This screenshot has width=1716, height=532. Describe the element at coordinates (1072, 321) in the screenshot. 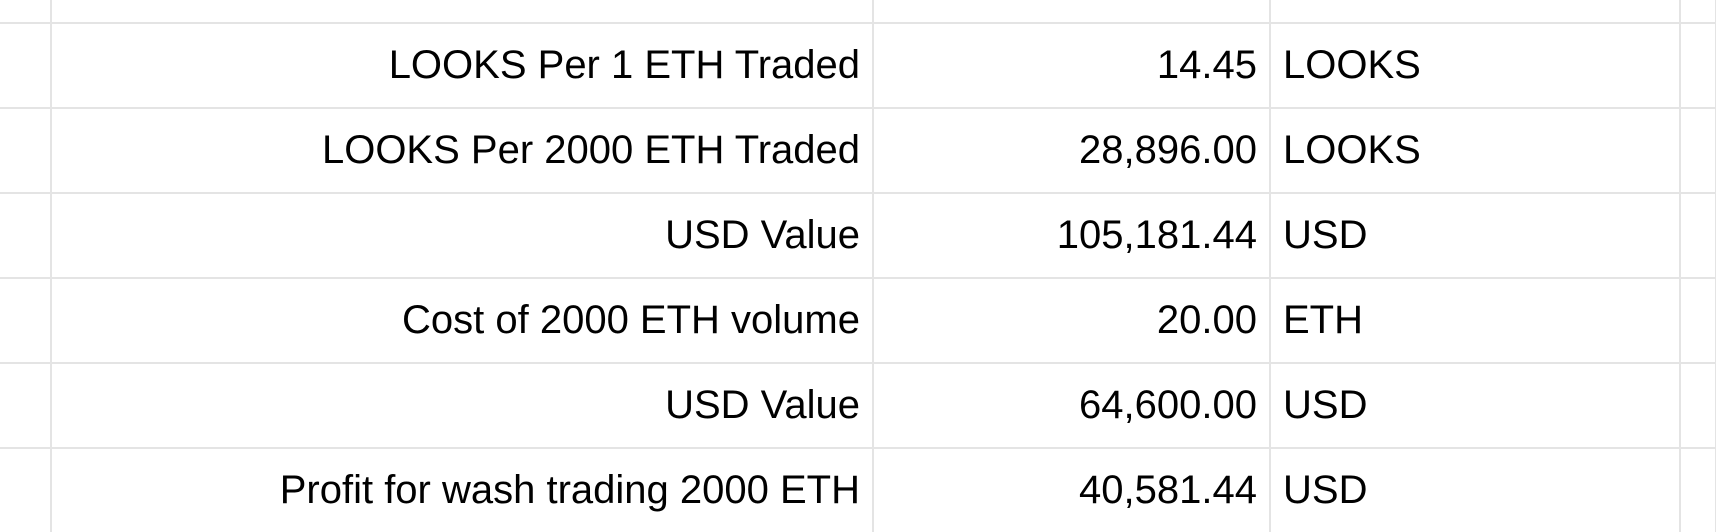

I see `value-cell: 20.00` at that location.